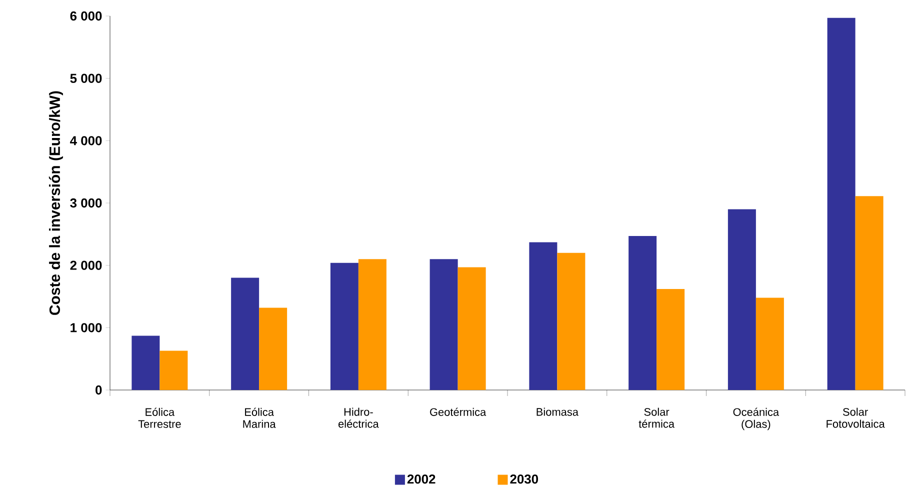 This screenshot has width=908, height=488. Describe the element at coordinates (86, 141) in the screenshot. I see `y-tick-label: 4 000` at that location.